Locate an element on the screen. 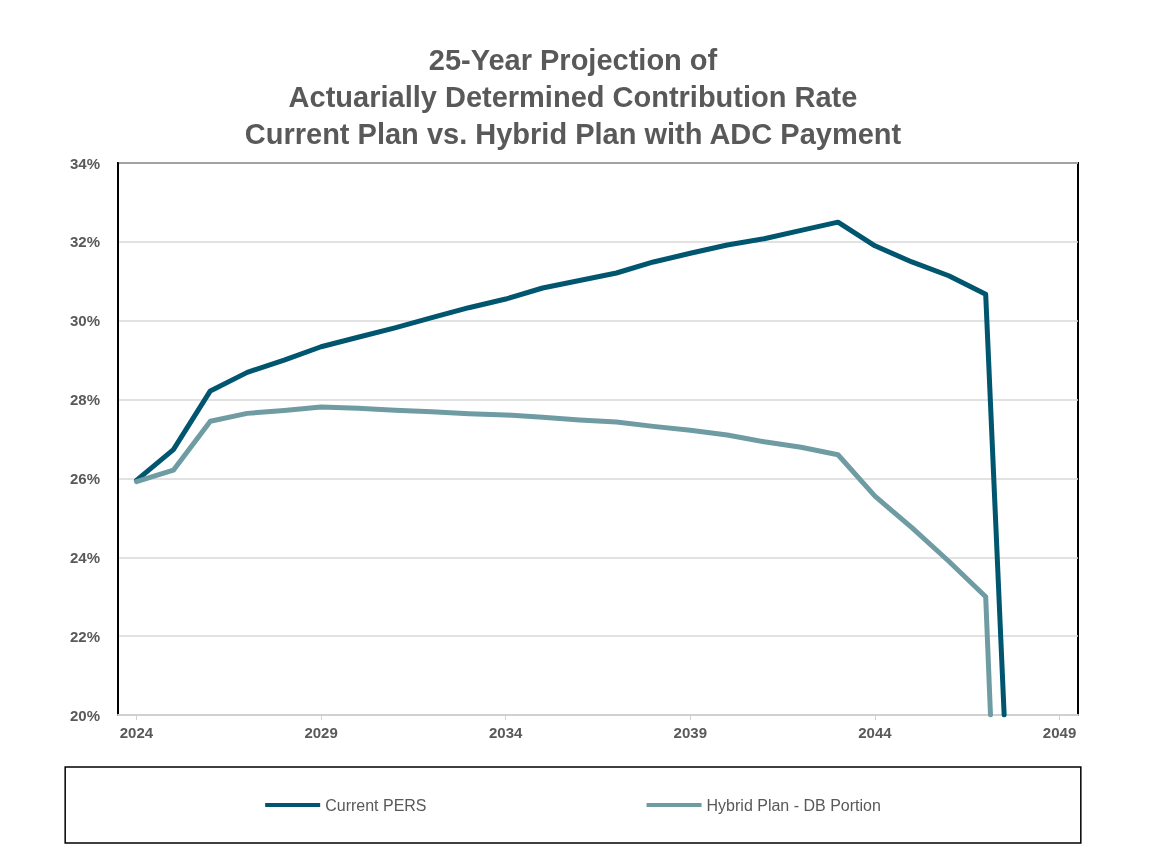 The height and width of the screenshot is (865, 1149). x-tick-label: 2024 is located at coordinates (136, 732).